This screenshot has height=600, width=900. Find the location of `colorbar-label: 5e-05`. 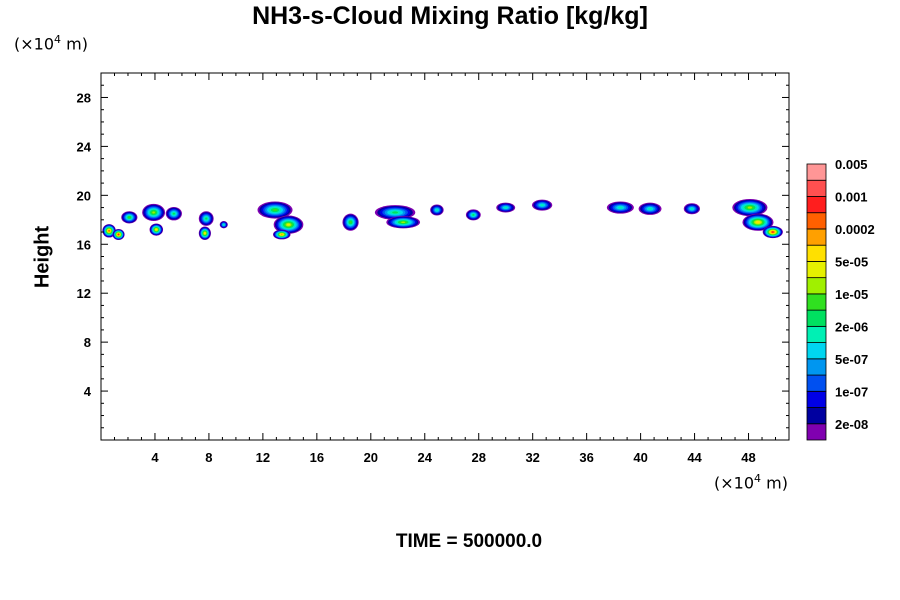

colorbar-label: 5e-05 is located at coordinates (851, 261).